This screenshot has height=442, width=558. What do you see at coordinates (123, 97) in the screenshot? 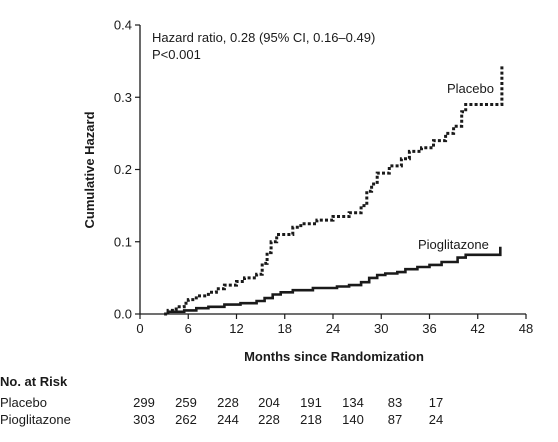
I see `y-tick-label: 0.3` at bounding box center [123, 97].